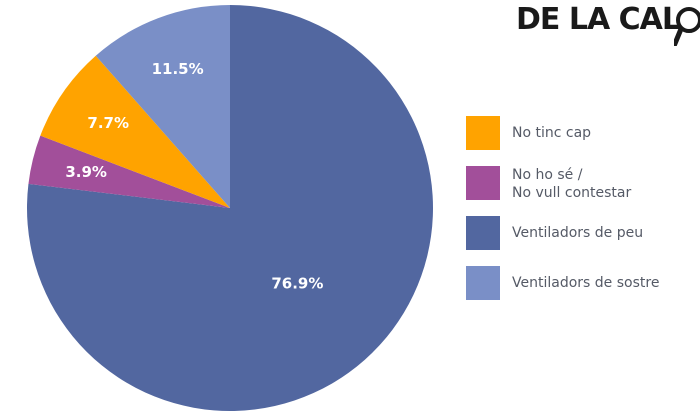 The height and width of the screenshot is (412, 700). Describe the element at coordinates (178, 69) in the screenshot. I see `slice-value-label: 11.5%` at that location.